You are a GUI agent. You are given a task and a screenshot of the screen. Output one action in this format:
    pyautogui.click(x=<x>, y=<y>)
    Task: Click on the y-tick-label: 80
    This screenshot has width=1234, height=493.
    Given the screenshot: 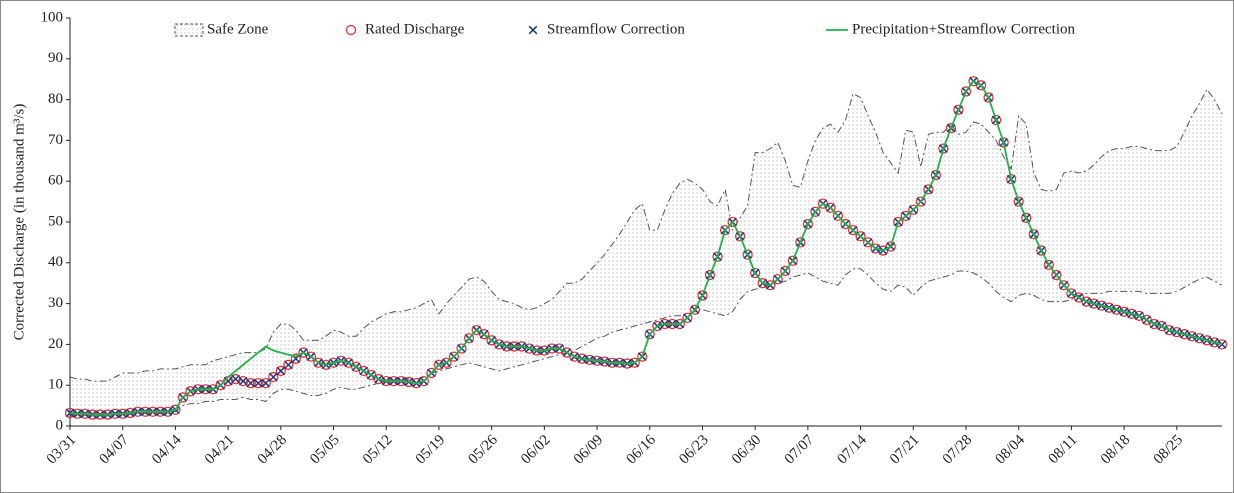 What is the action you would take?
    pyautogui.click(x=55, y=99)
    